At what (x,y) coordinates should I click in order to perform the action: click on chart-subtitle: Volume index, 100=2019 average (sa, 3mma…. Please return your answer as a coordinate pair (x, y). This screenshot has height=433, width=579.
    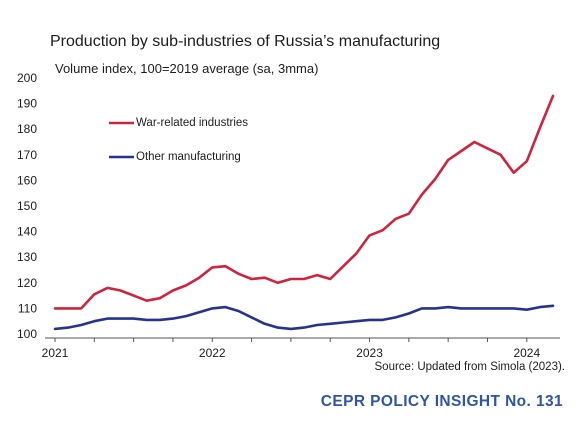
    Looking at the image, I should click on (187, 68).